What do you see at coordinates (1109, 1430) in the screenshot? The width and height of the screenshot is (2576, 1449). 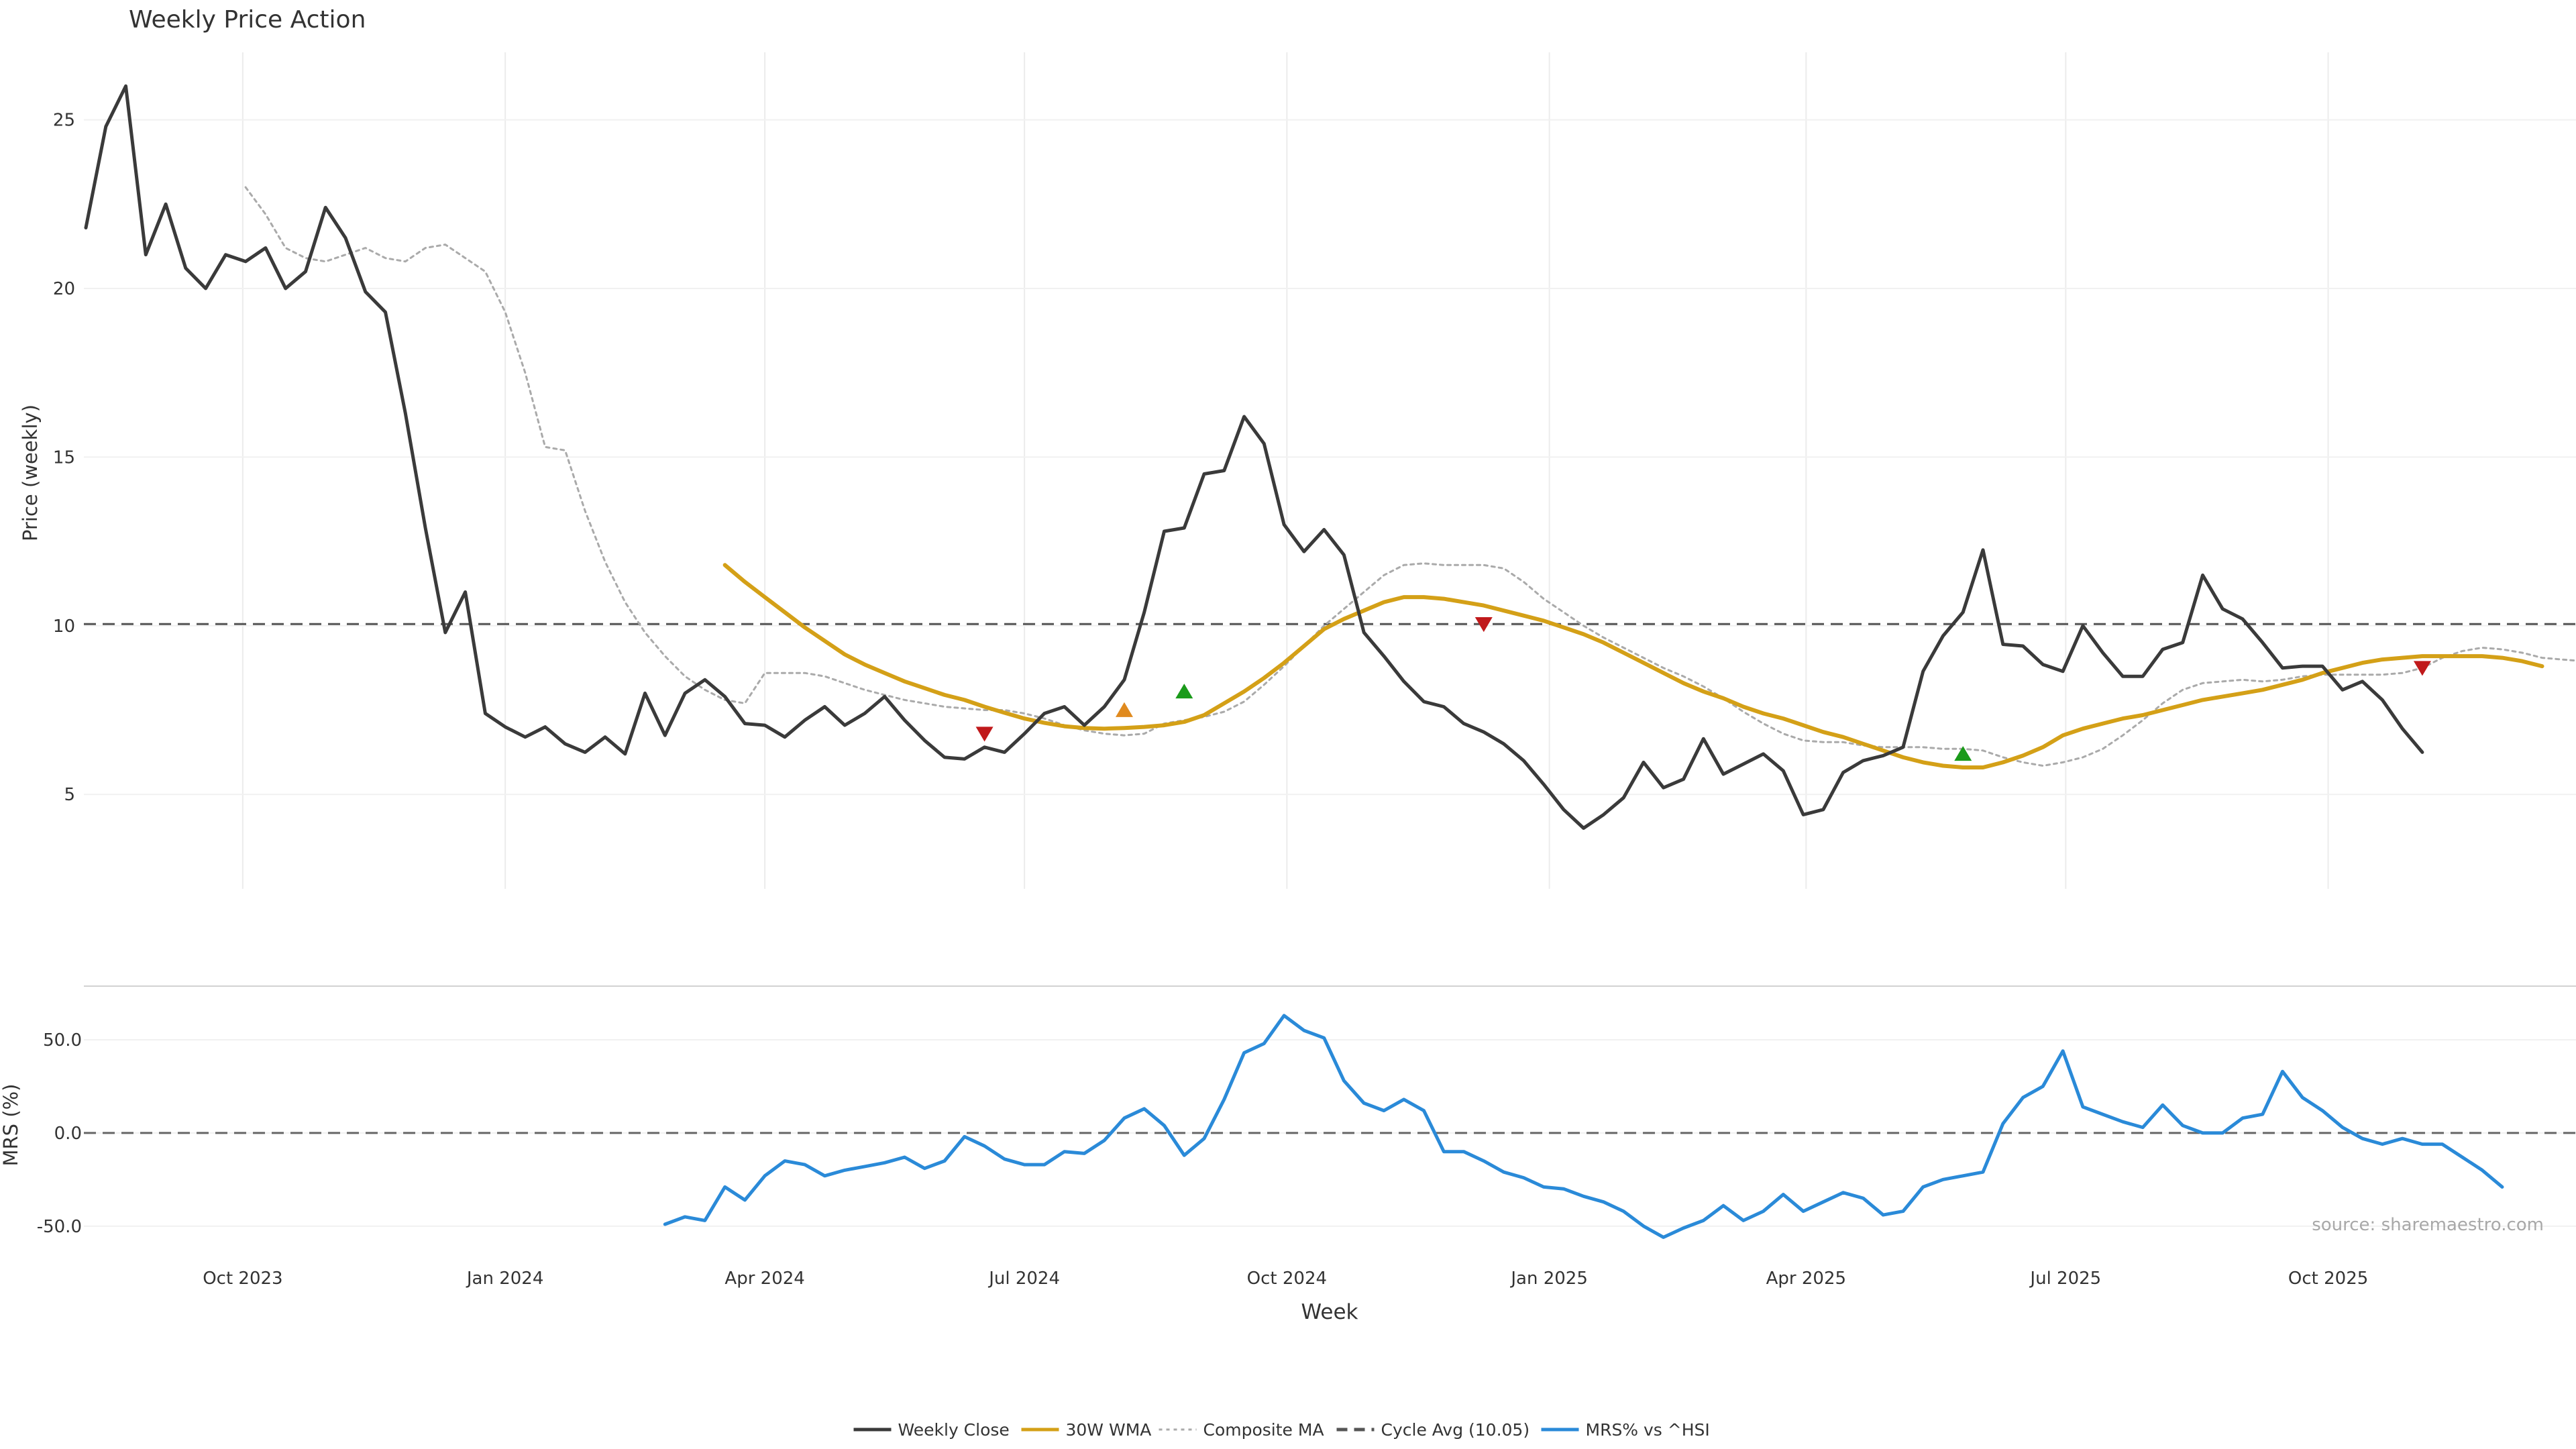 I see `legend-label: 30W WMA` at bounding box center [1109, 1430].